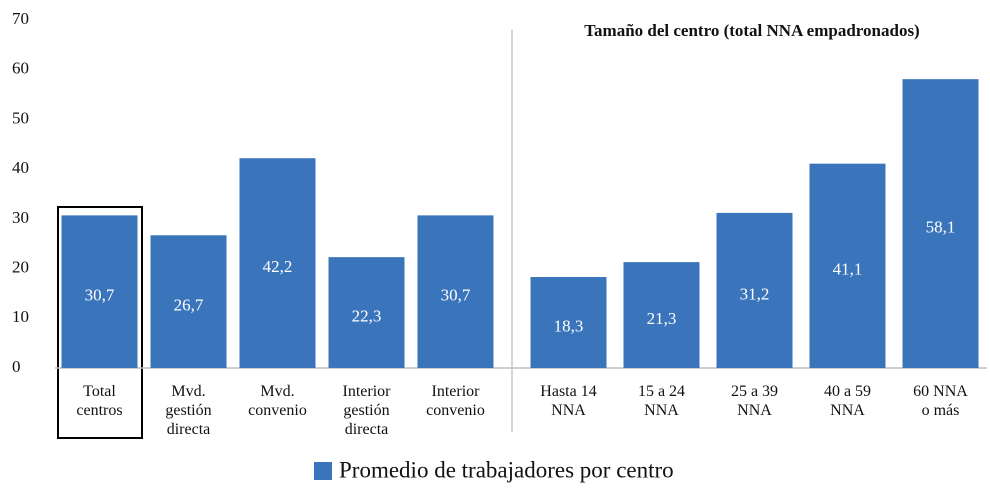 Image resolution: width=990 pixels, height=490 pixels. I want to click on value-label: 42,2, so click(278, 266).